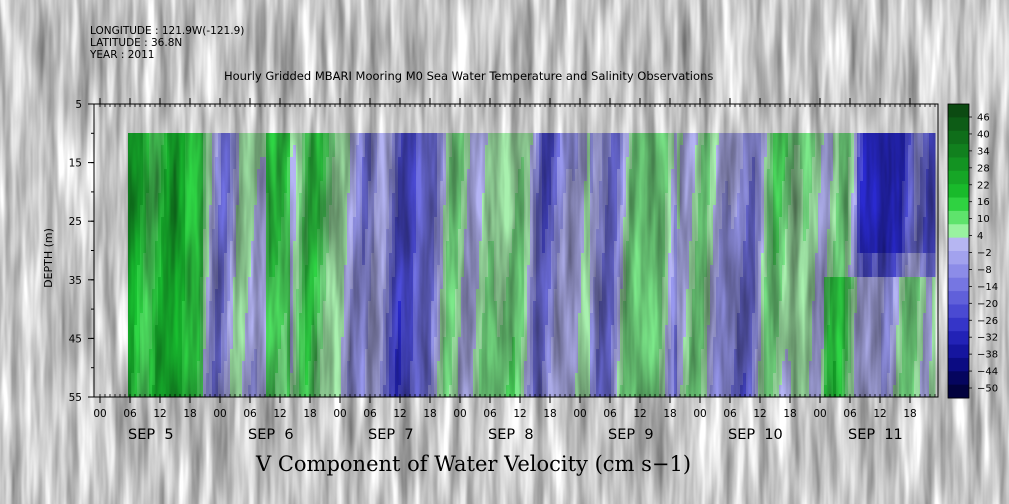 The image size is (1009, 504). Describe the element at coordinates (122, 55) in the screenshot. I see `year-label: YEAR : 2011` at that location.